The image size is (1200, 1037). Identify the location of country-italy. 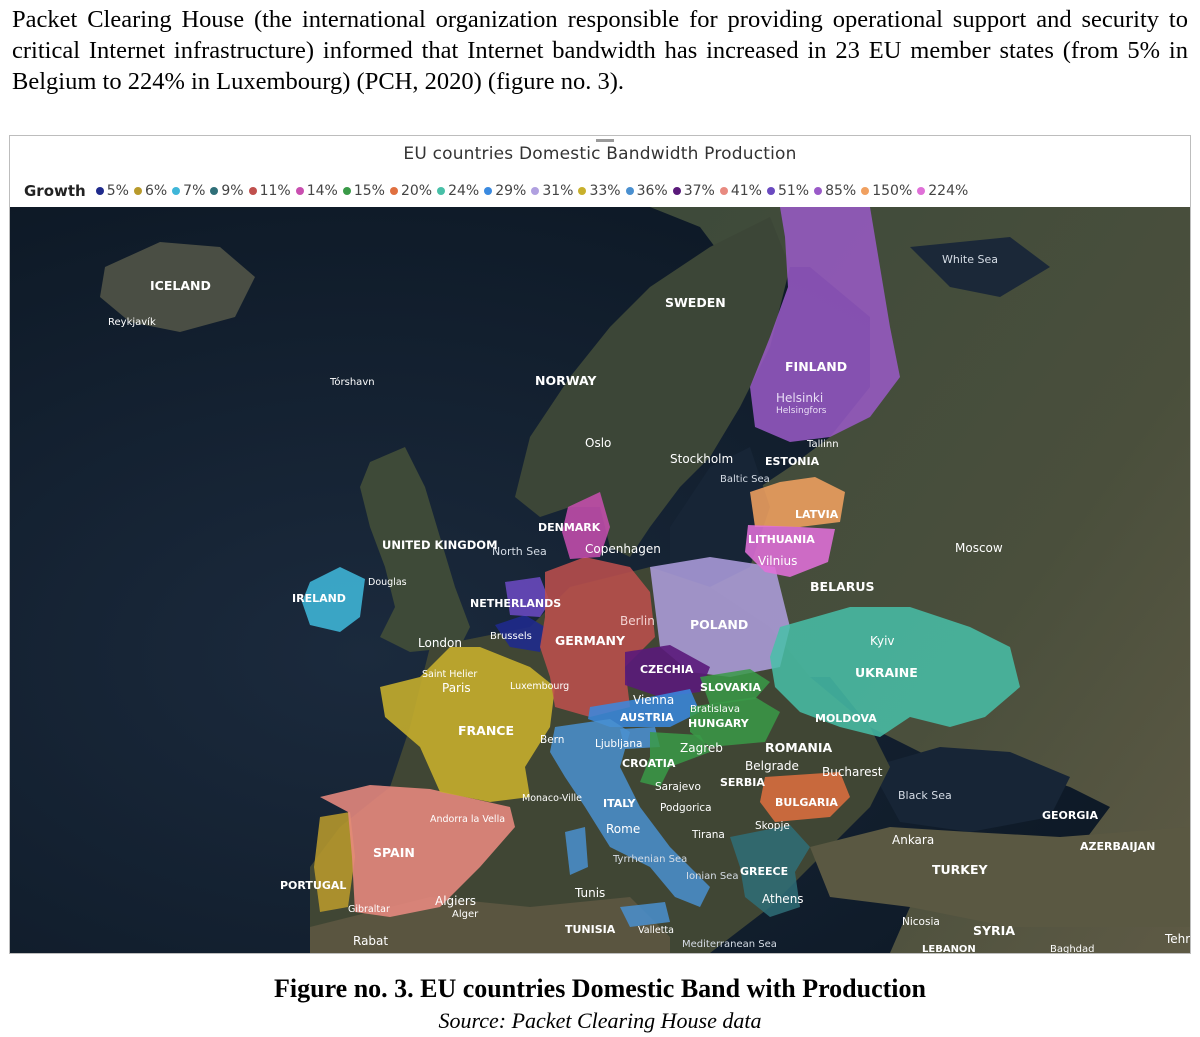
(630, 813).